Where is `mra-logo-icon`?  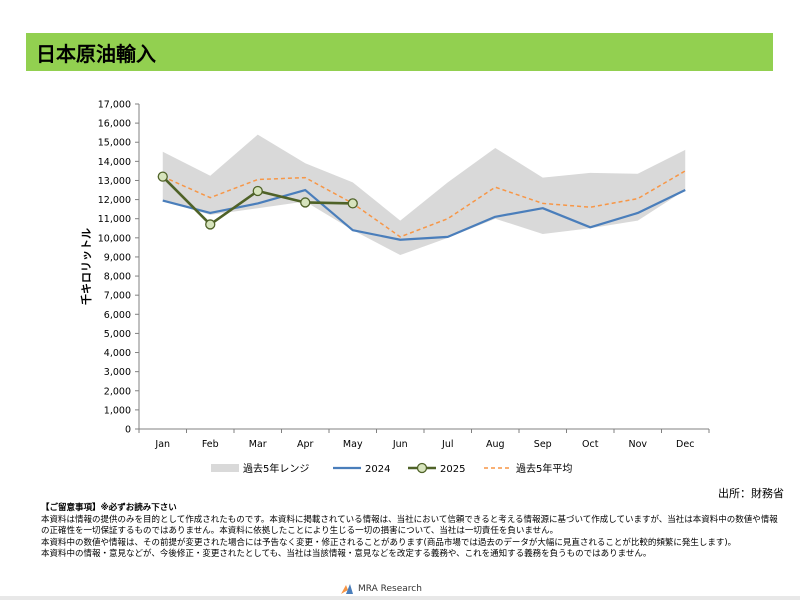 mra-logo-icon is located at coordinates (347, 589).